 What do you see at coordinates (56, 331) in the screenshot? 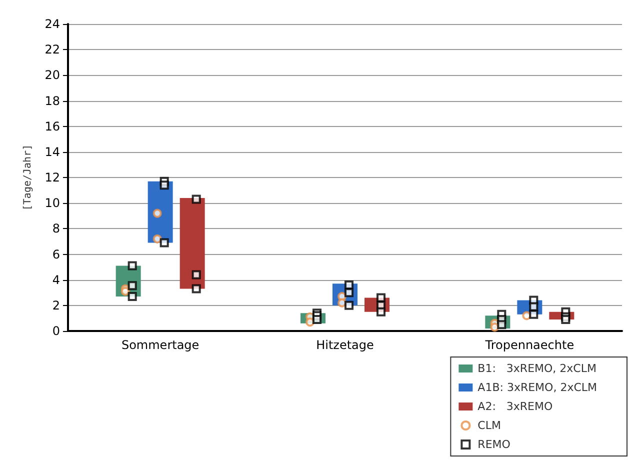
I see `y-tick-label: 0` at bounding box center [56, 331].